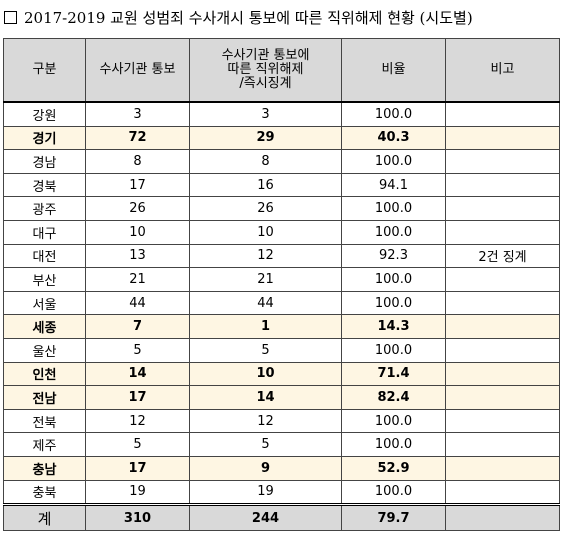 The image size is (576, 542). What do you see at coordinates (44, 256) in the screenshot?
I see `cell-region: 대전` at bounding box center [44, 256].